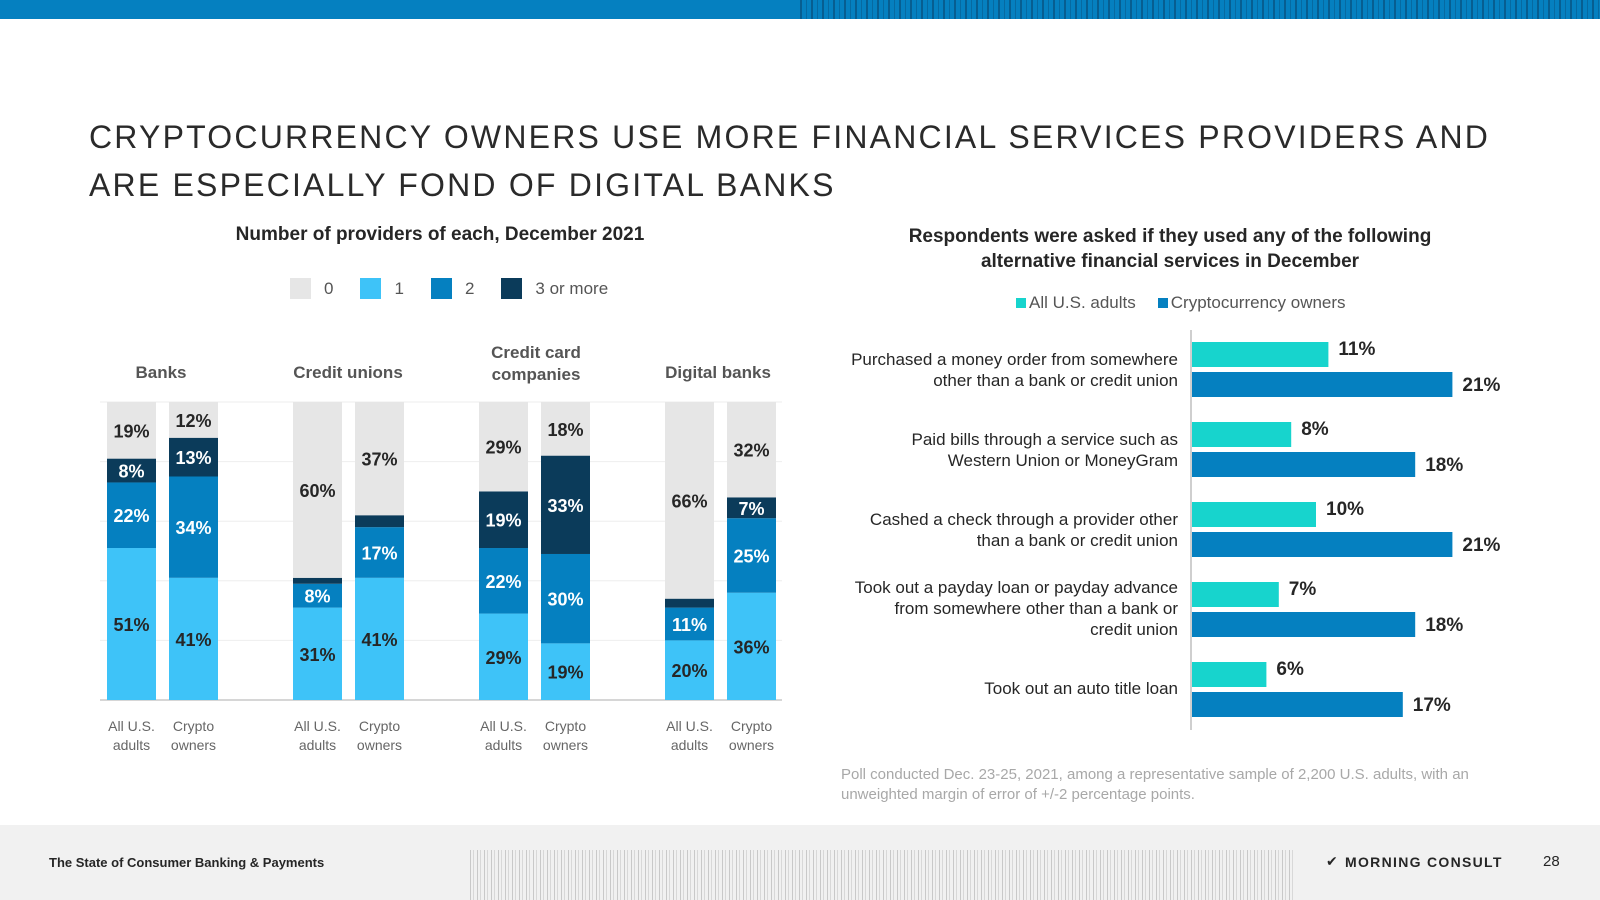 The image size is (1600, 900). What do you see at coordinates (1023, 519) in the screenshot?
I see `hbar-label-line: Cashed a check through a provider other` at bounding box center [1023, 519].